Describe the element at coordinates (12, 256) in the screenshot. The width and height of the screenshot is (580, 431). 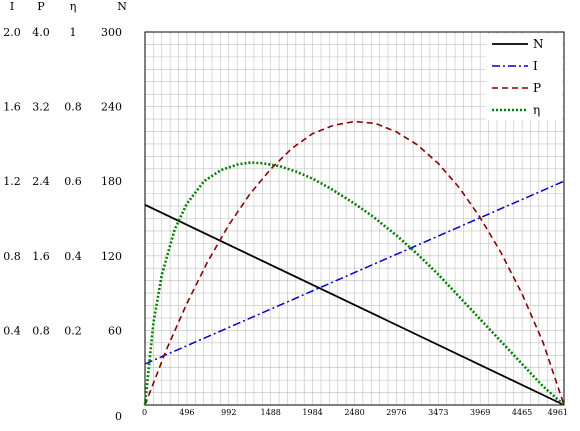
I see `y-tick-label-i: 0.8` at that location.